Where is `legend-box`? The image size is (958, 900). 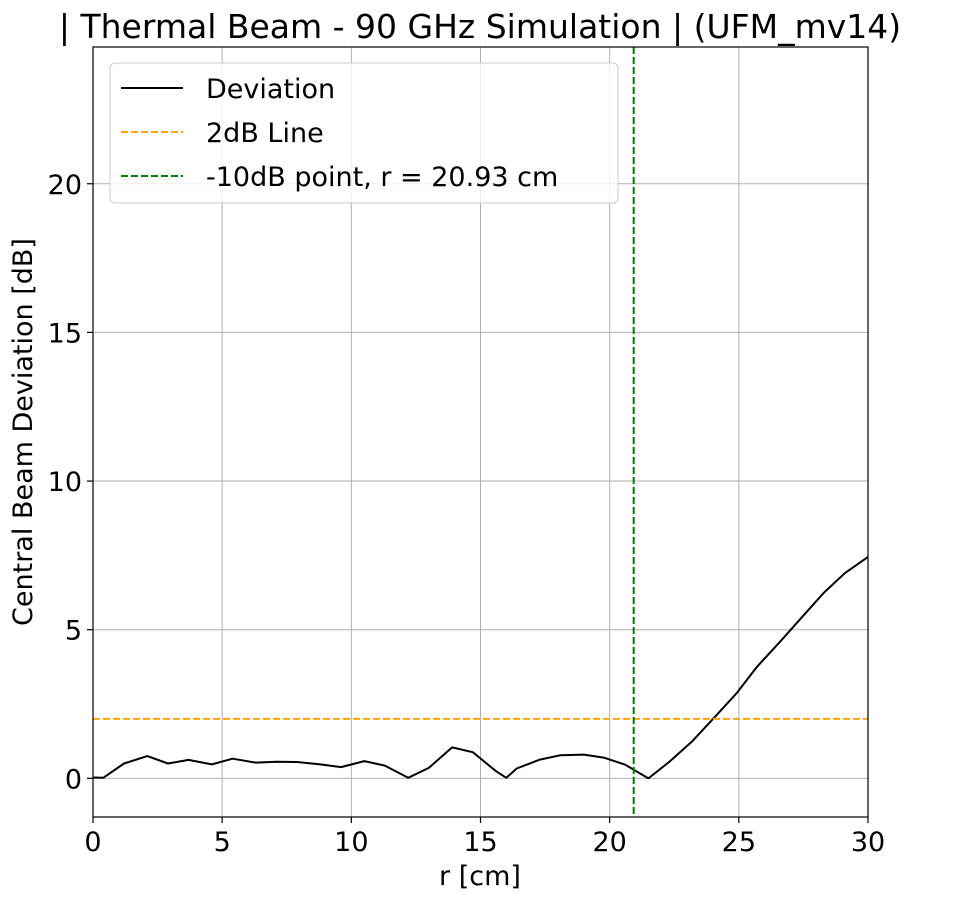
legend-box is located at coordinates (364, 133).